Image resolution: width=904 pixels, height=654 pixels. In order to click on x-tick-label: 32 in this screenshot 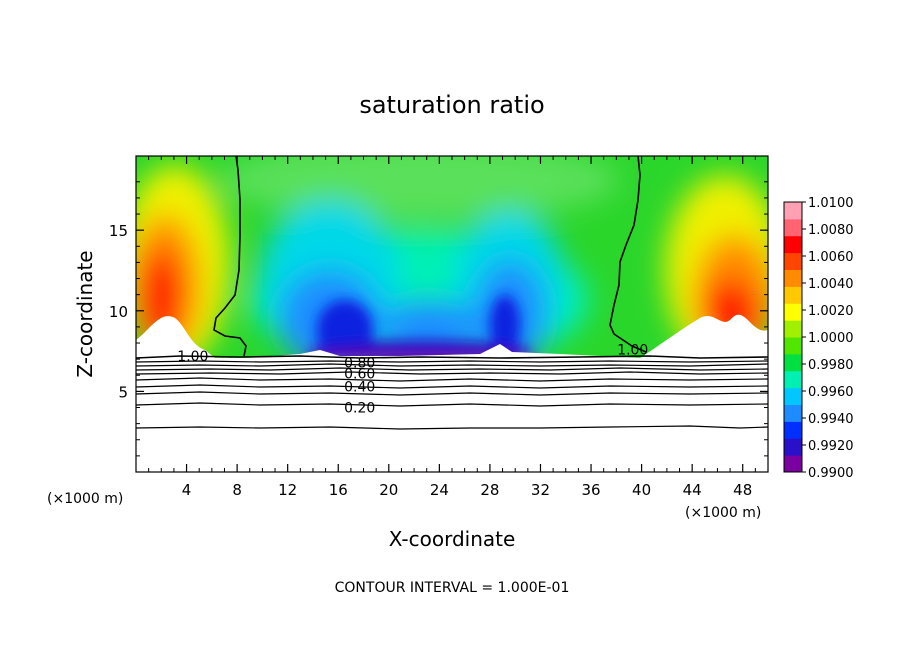, I will do `click(540, 490)`.